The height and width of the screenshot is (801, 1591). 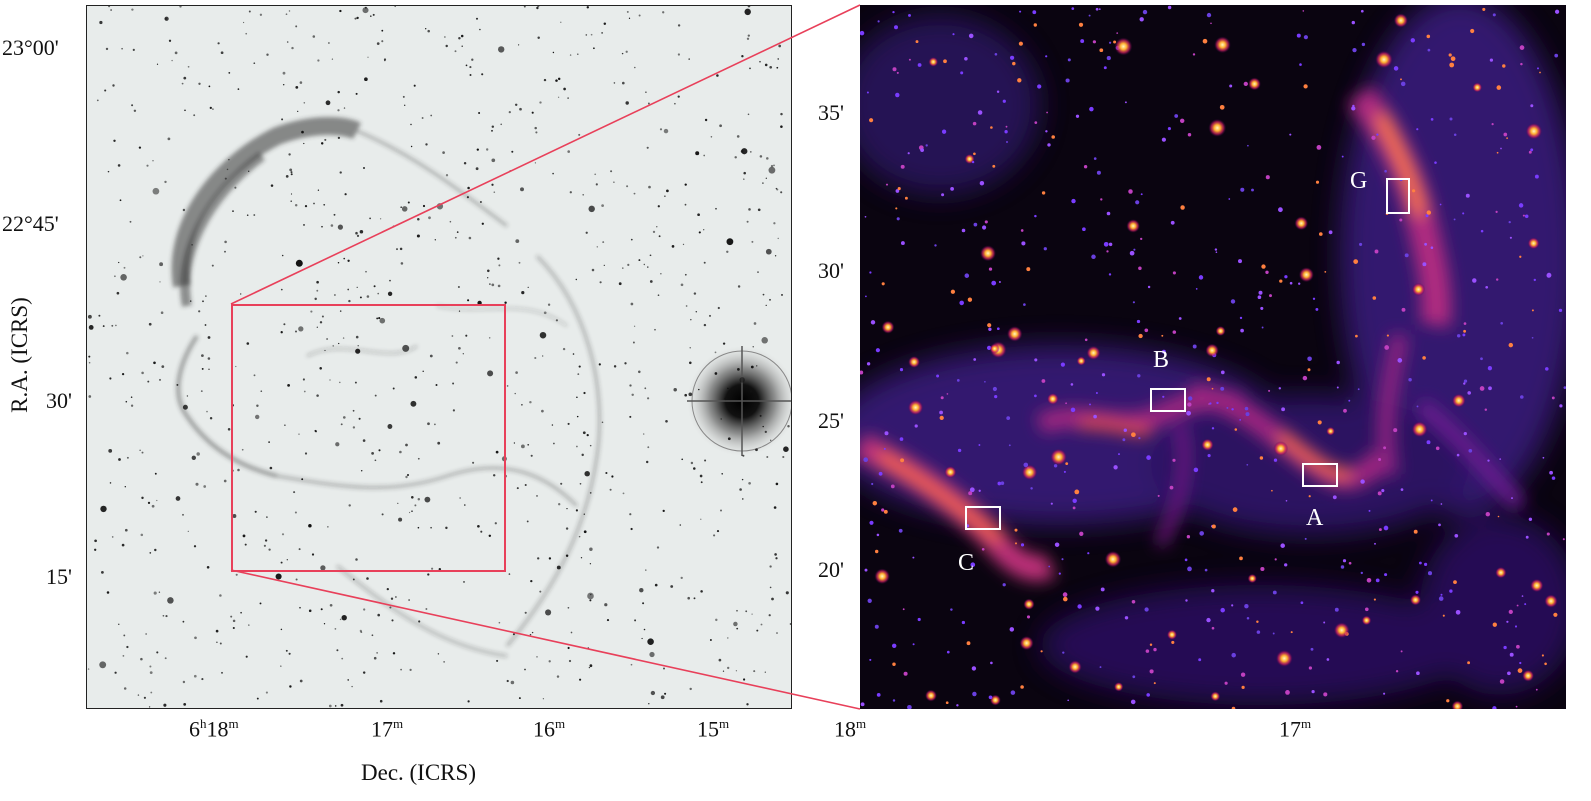 What do you see at coordinates (1398, 196) in the screenshot?
I see `region-box-g` at bounding box center [1398, 196].